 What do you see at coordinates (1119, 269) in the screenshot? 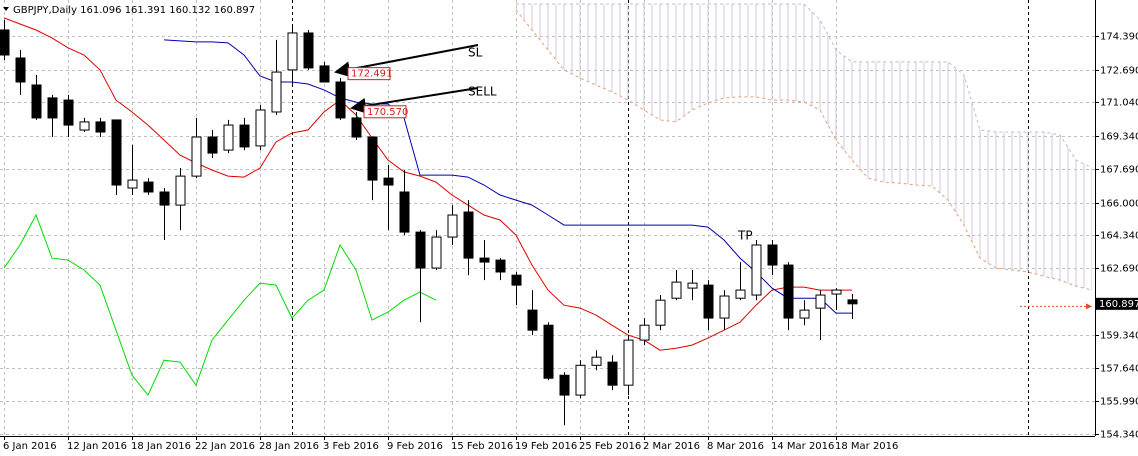
I see `y-tick-label: 162.690` at bounding box center [1119, 269].